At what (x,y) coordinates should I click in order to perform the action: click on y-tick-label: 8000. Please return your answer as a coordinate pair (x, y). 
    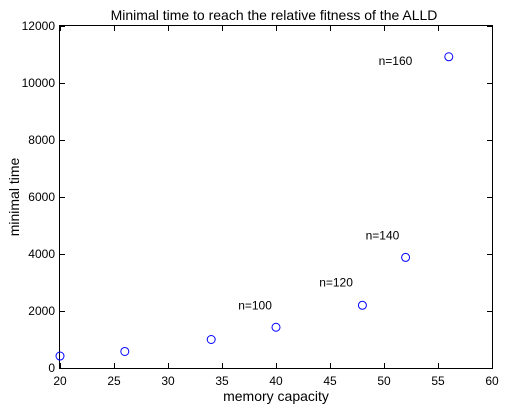
    Looking at the image, I should click on (41, 140).